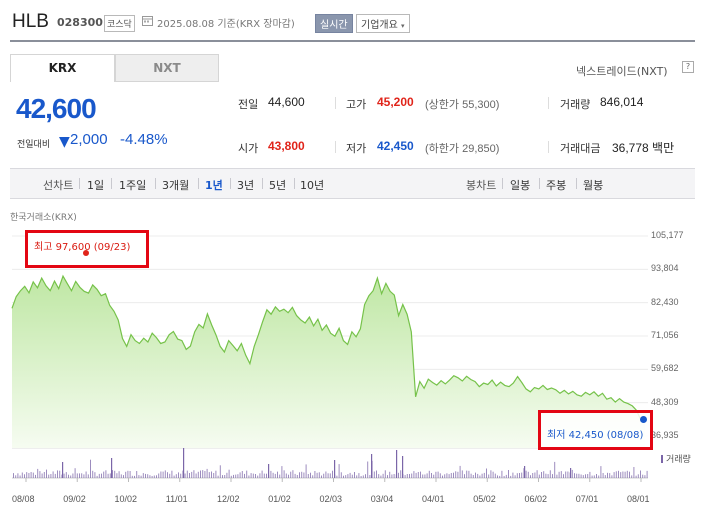 The height and width of the screenshot is (518, 705). Describe the element at coordinates (86, 253) in the screenshot. I see `high-marker` at that location.